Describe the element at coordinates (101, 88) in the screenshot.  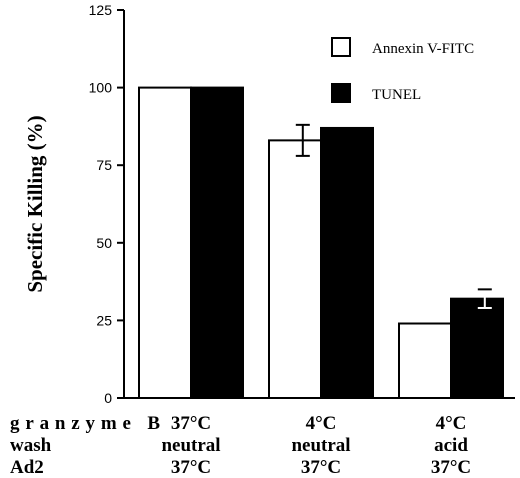
I see `y-tick-label: 100` at that location.